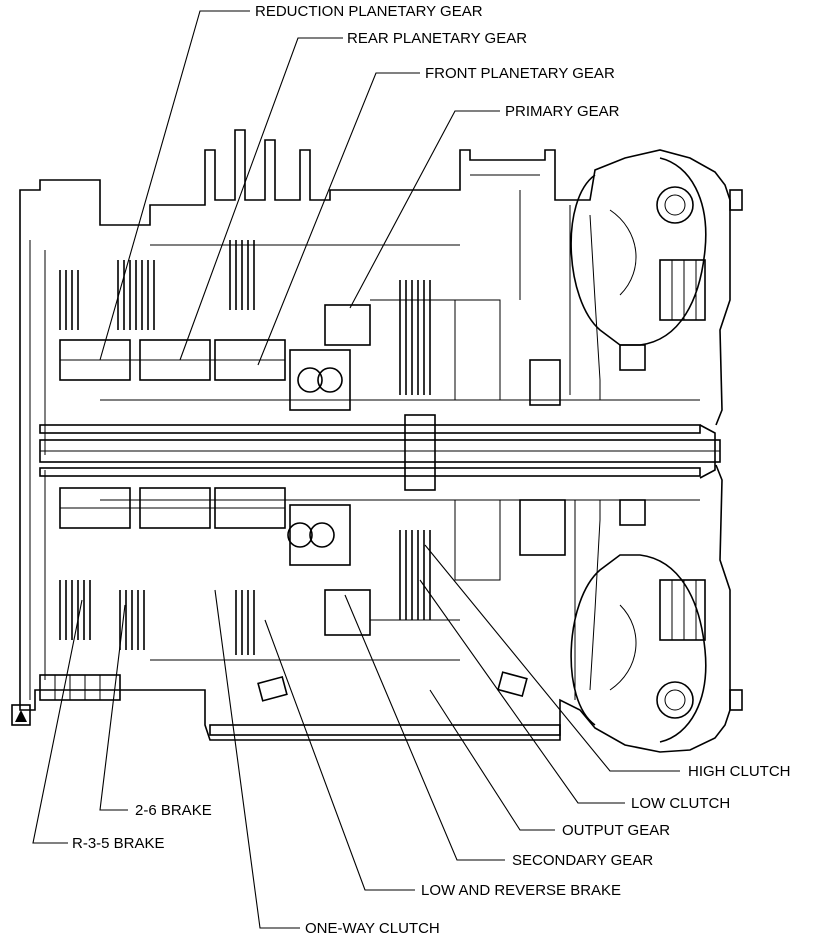 The height and width of the screenshot is (940, 833). What do you see at coordinates (339, 755) in the screenshot?
I see `leader-low-and-reverse-brake` at bounding box center [339, 755].